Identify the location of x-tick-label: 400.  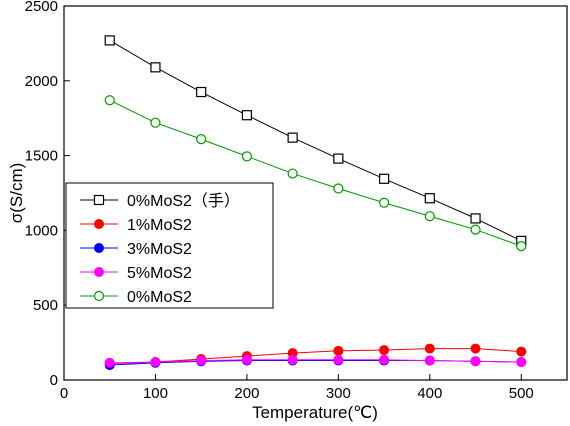
(429, 393).